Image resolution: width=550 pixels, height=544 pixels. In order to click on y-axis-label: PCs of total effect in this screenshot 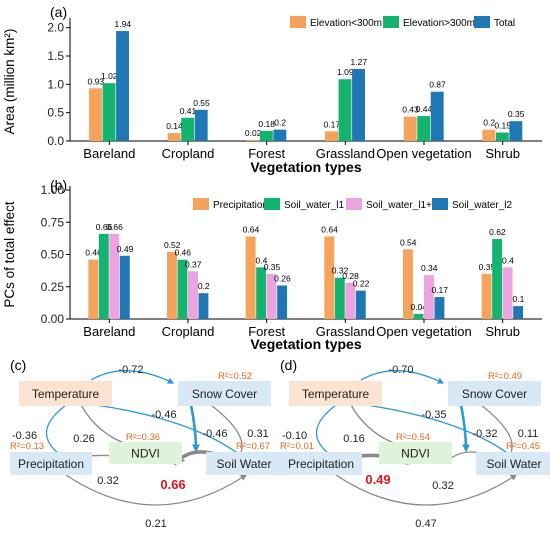, I will do `click(9, 254)`.